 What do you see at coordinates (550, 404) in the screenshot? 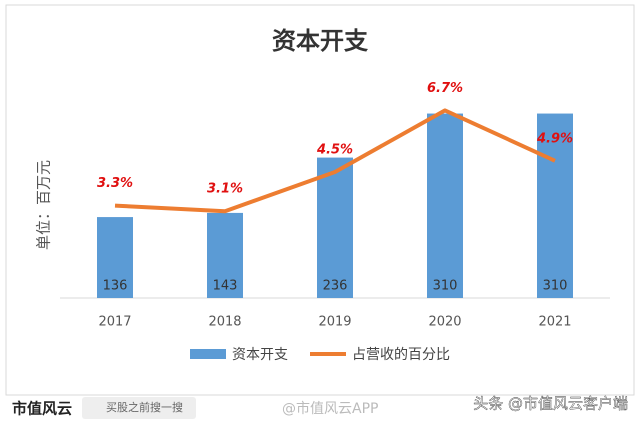
I see `footer-toutiao: 头条 @市值风云客户端` at bounding box center [550, 404].